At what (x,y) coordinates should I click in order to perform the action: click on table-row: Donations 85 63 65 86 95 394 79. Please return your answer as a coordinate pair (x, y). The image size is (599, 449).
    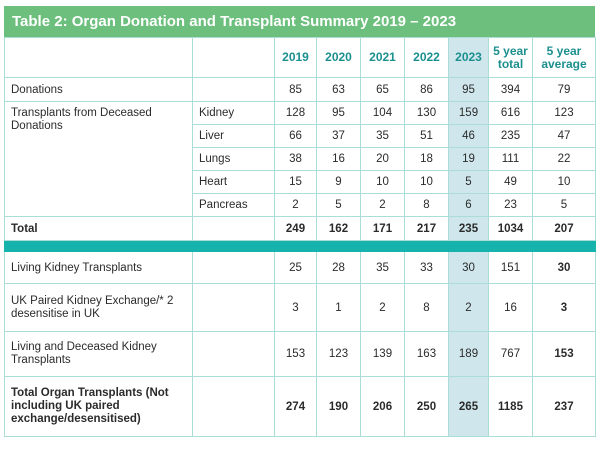
    Looking at the image, I should click on (300, 89).